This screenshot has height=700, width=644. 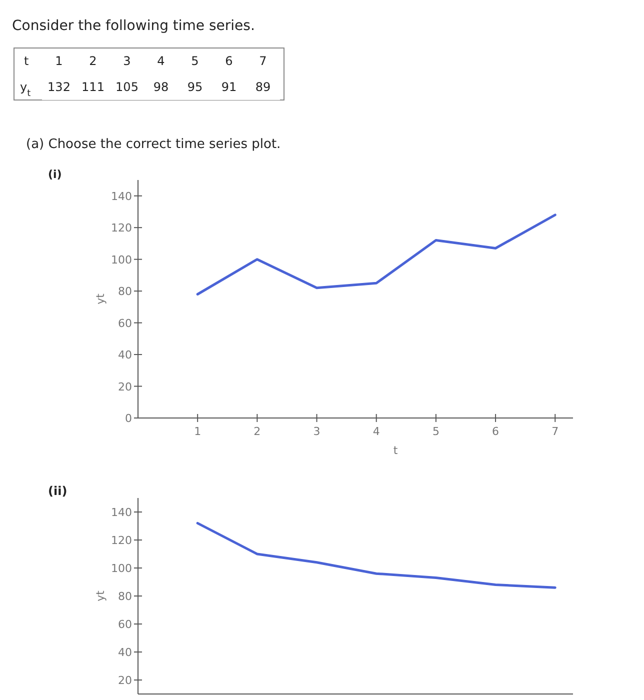 What do you see at coordinates (93, 87) in the screenshot?
I see `data-label: 111` at bounding box center [93, 87].